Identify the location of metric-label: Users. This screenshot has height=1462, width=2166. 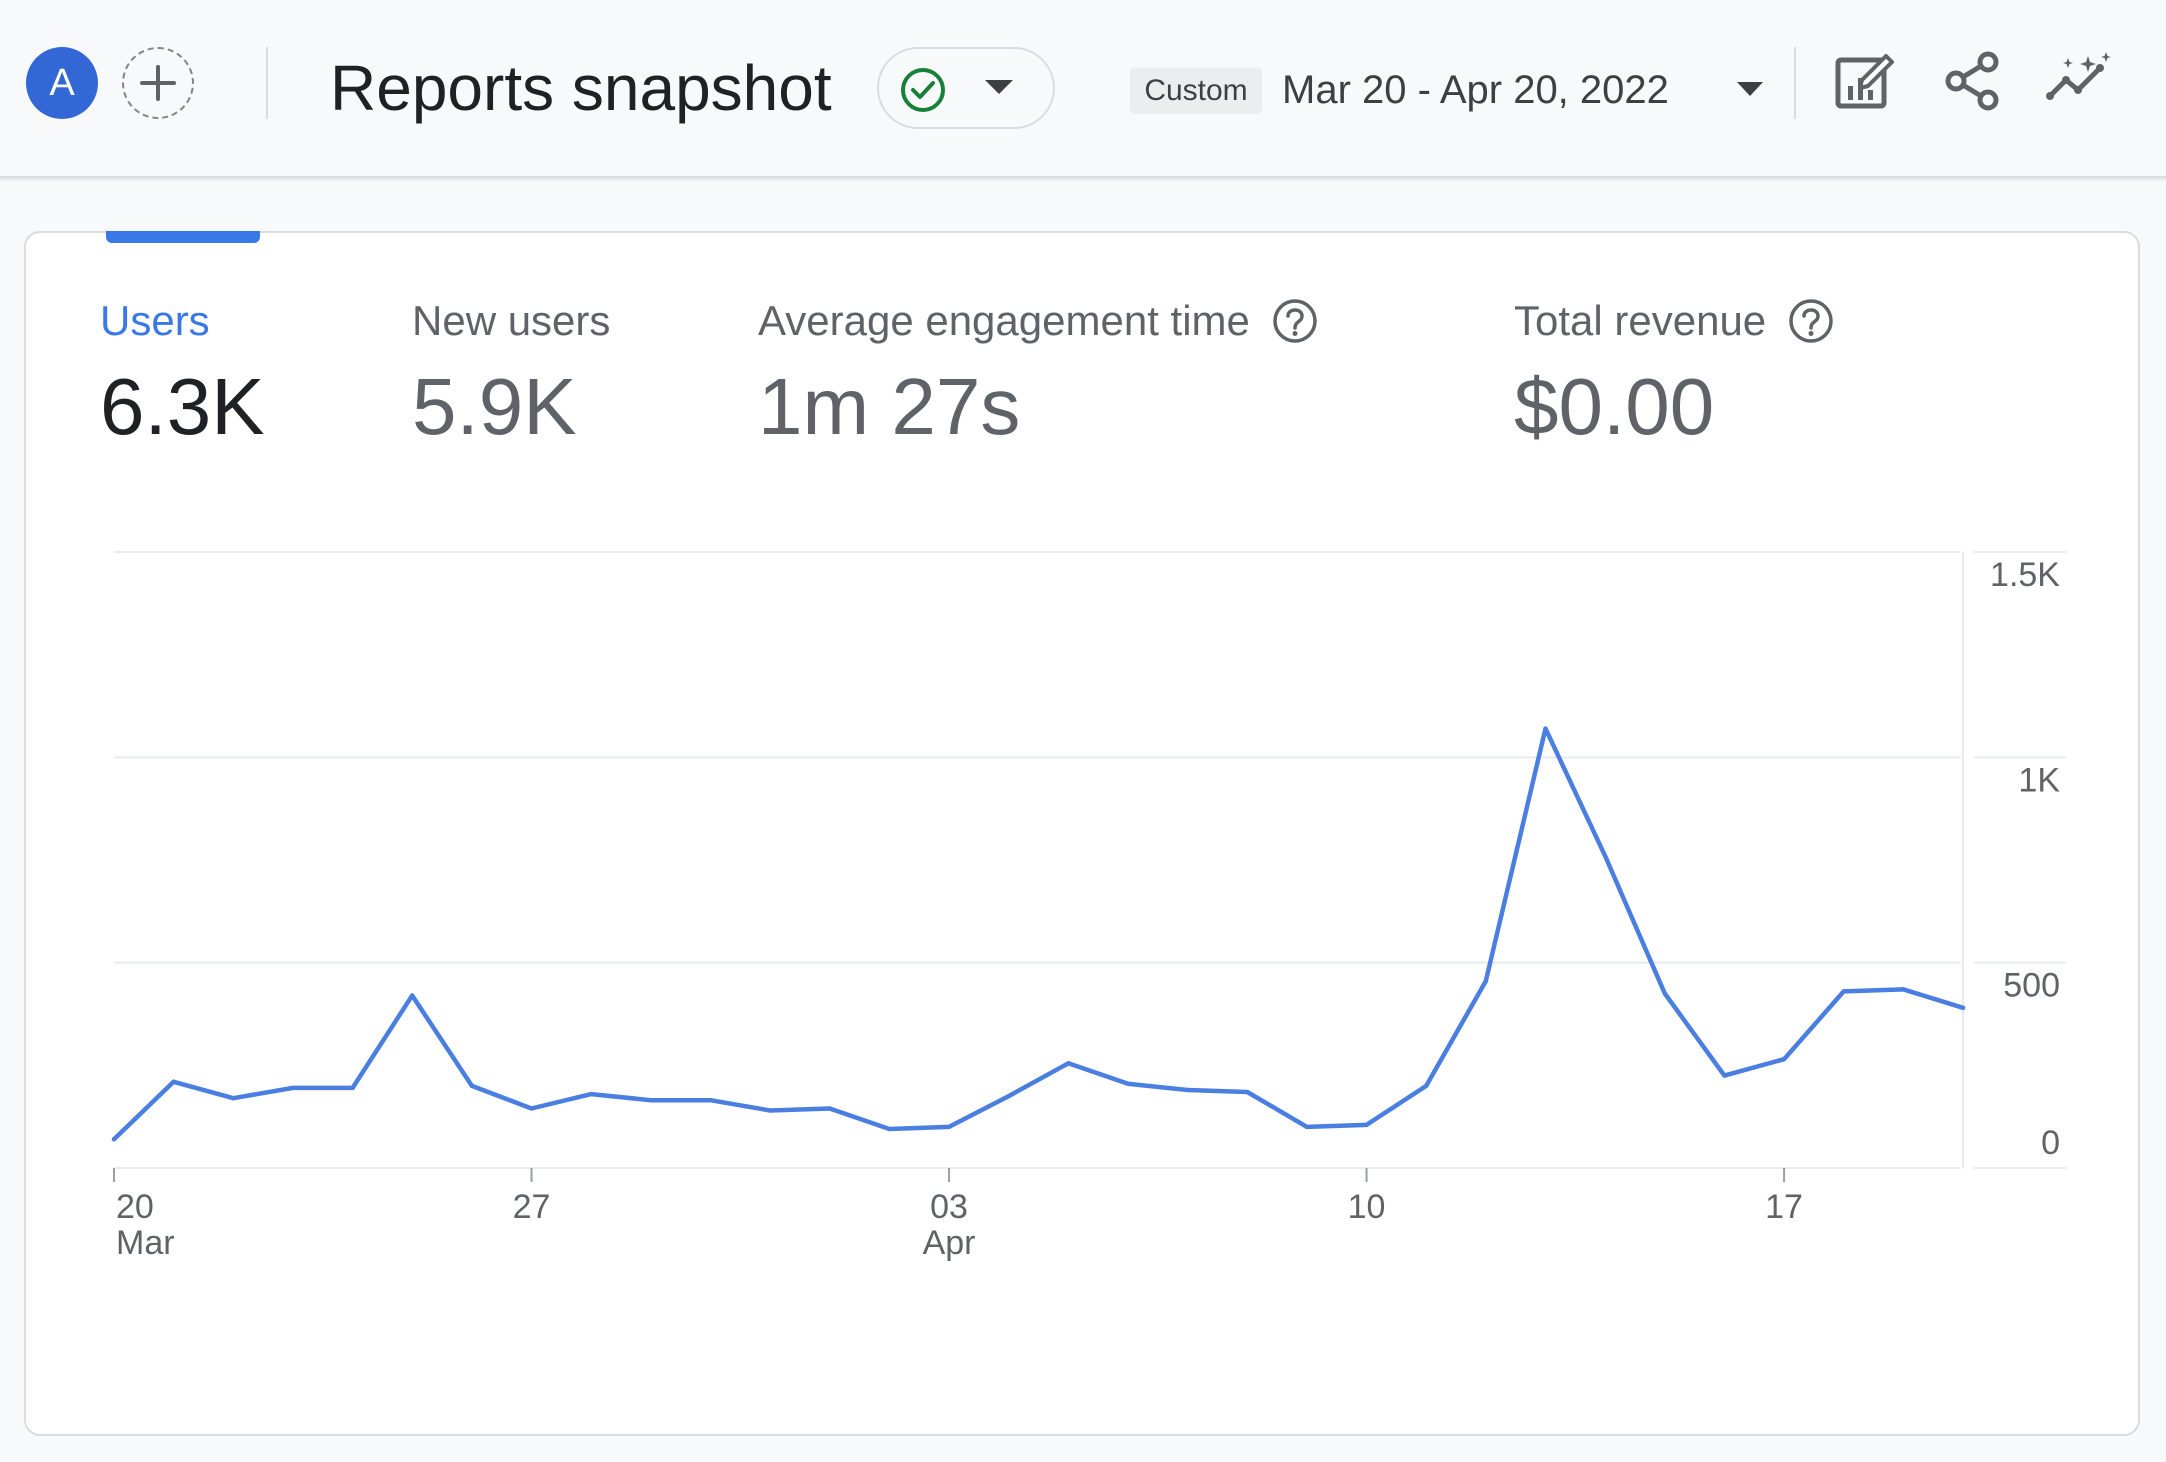
(155, 320).